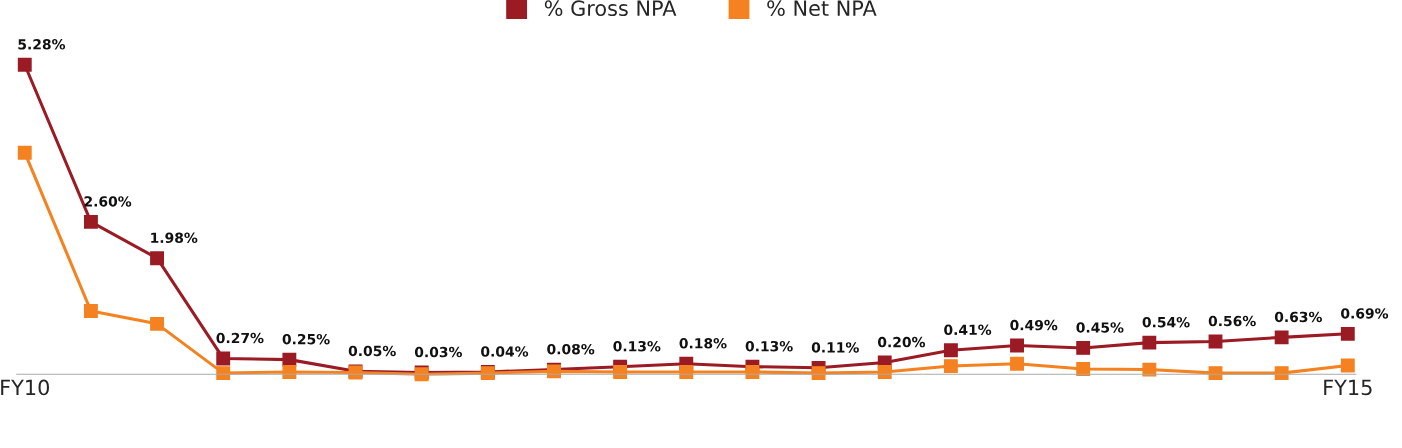  Describe the element at coordinates (240, 338) in the screenshot. I see `data-label: 0.27%` at that location.